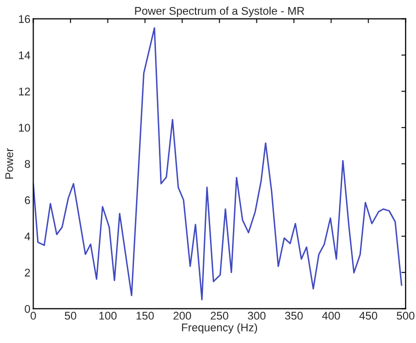 This screenshot has width=416, height=343. What do you see at coordinates (257, 316) in the screenshot?
I see `x-tick-label: 300` at bounding box center [257, 316].